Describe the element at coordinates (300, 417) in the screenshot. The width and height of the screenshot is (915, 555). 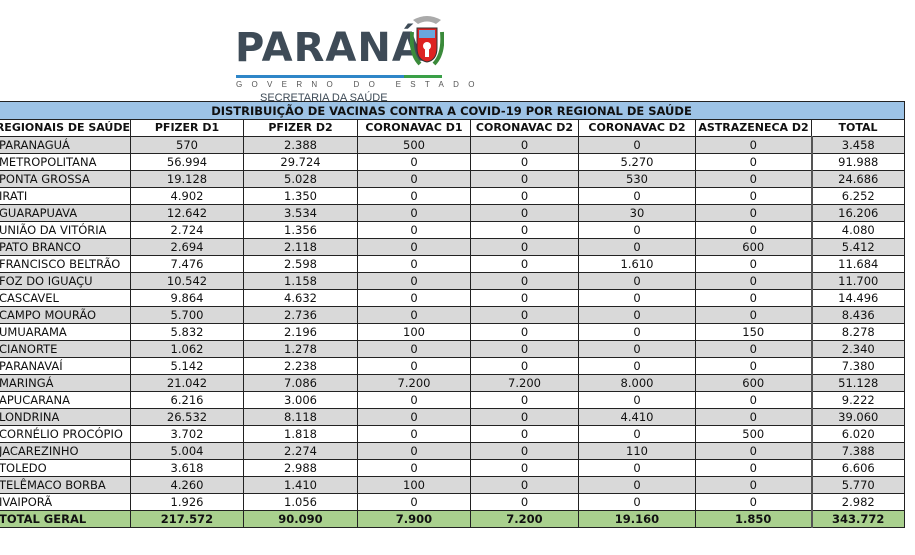
I see `table-cell: 8.118` at that location.